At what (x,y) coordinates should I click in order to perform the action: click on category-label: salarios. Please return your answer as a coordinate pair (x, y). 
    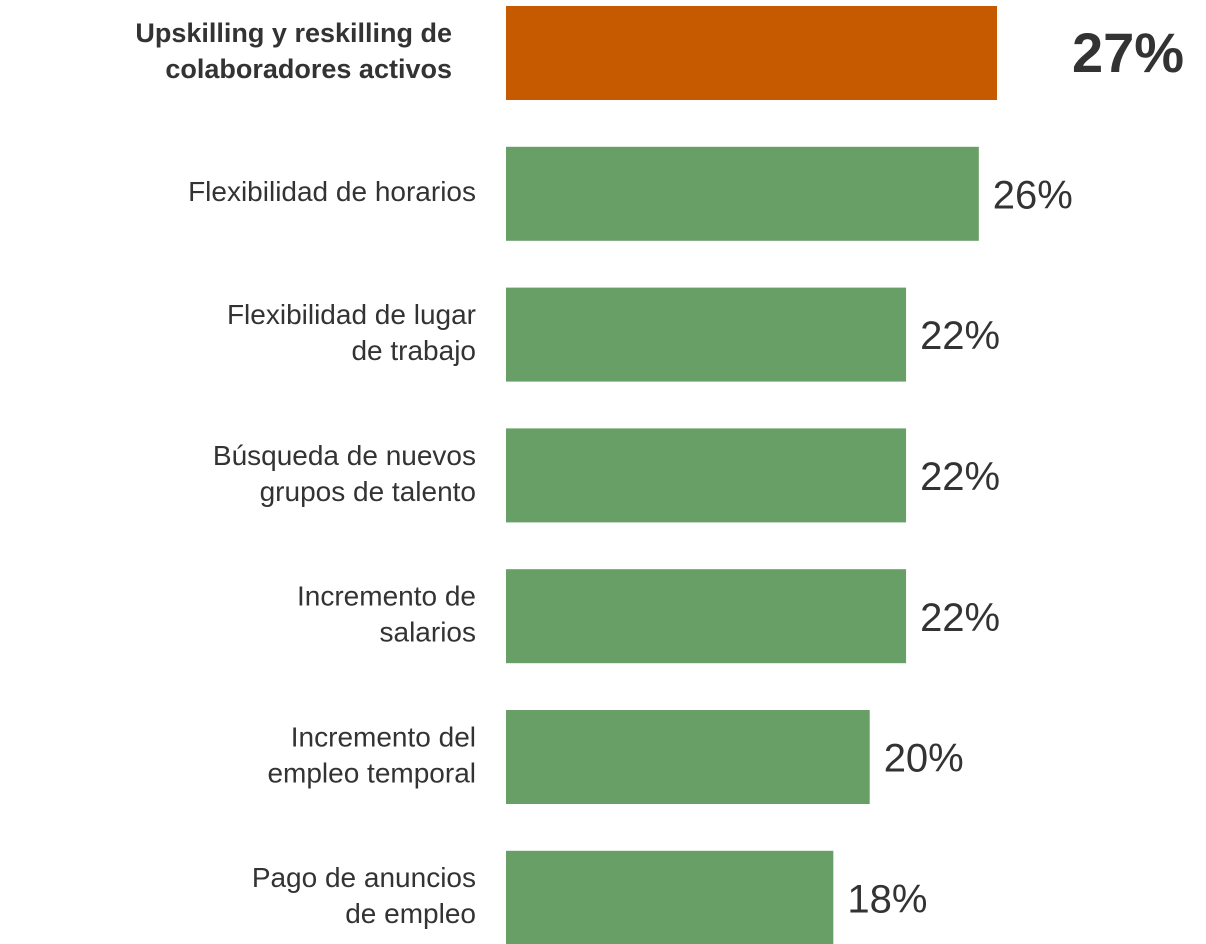
    Looking at the image, I should click on (428, 632).